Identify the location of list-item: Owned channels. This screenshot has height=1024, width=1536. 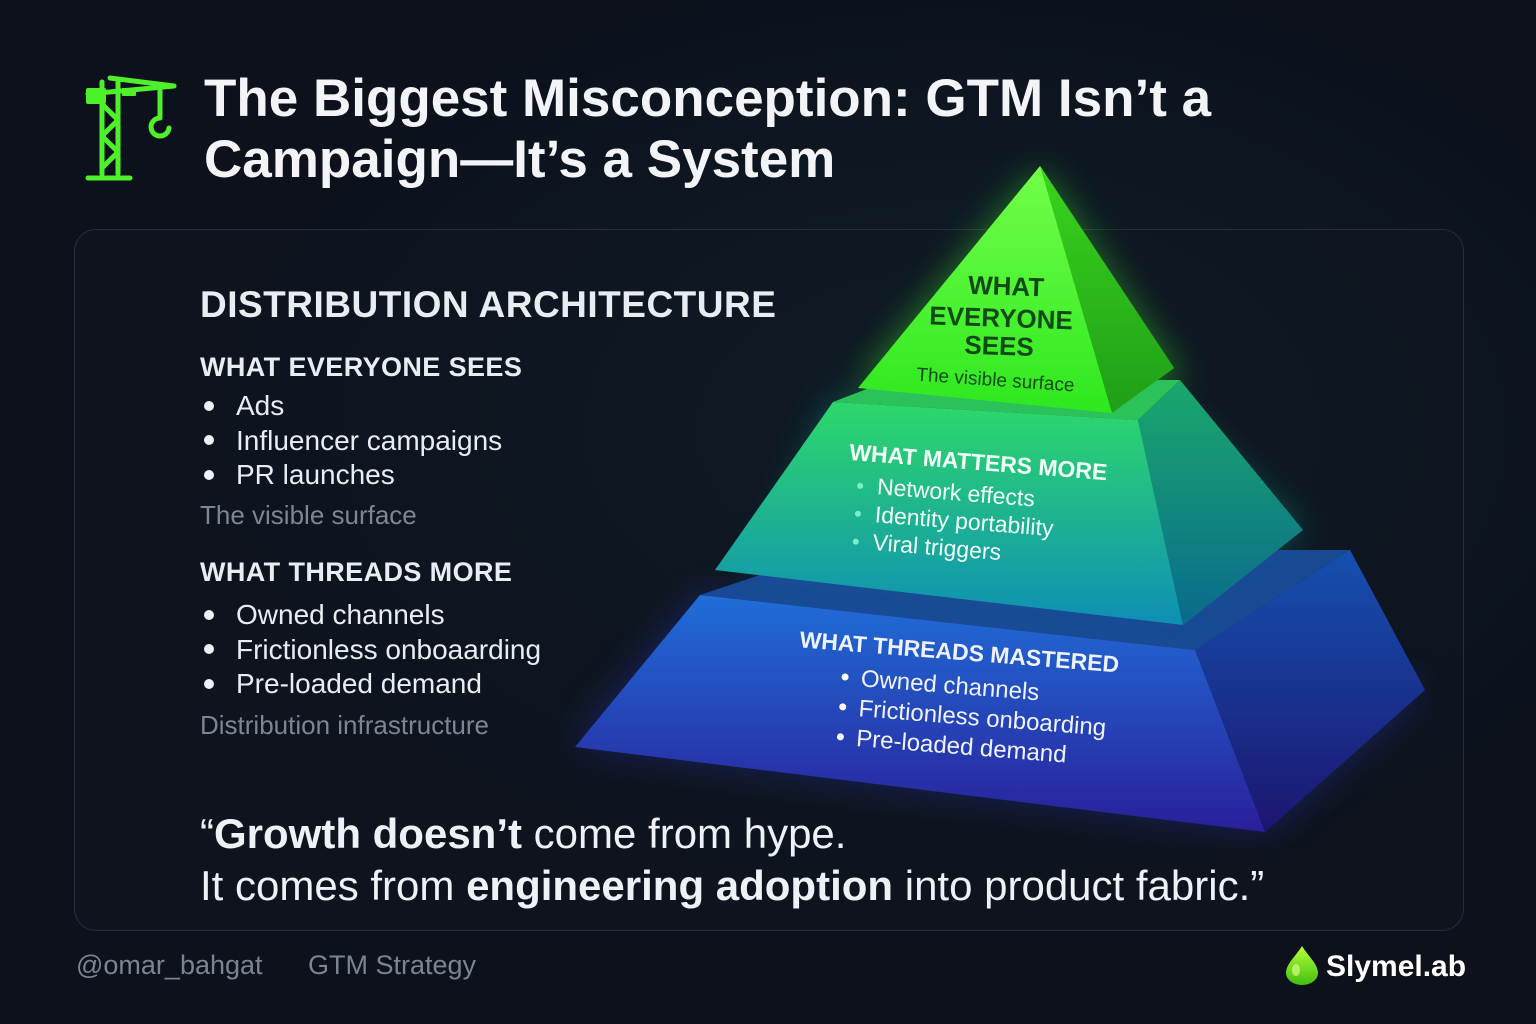
(370, 615).